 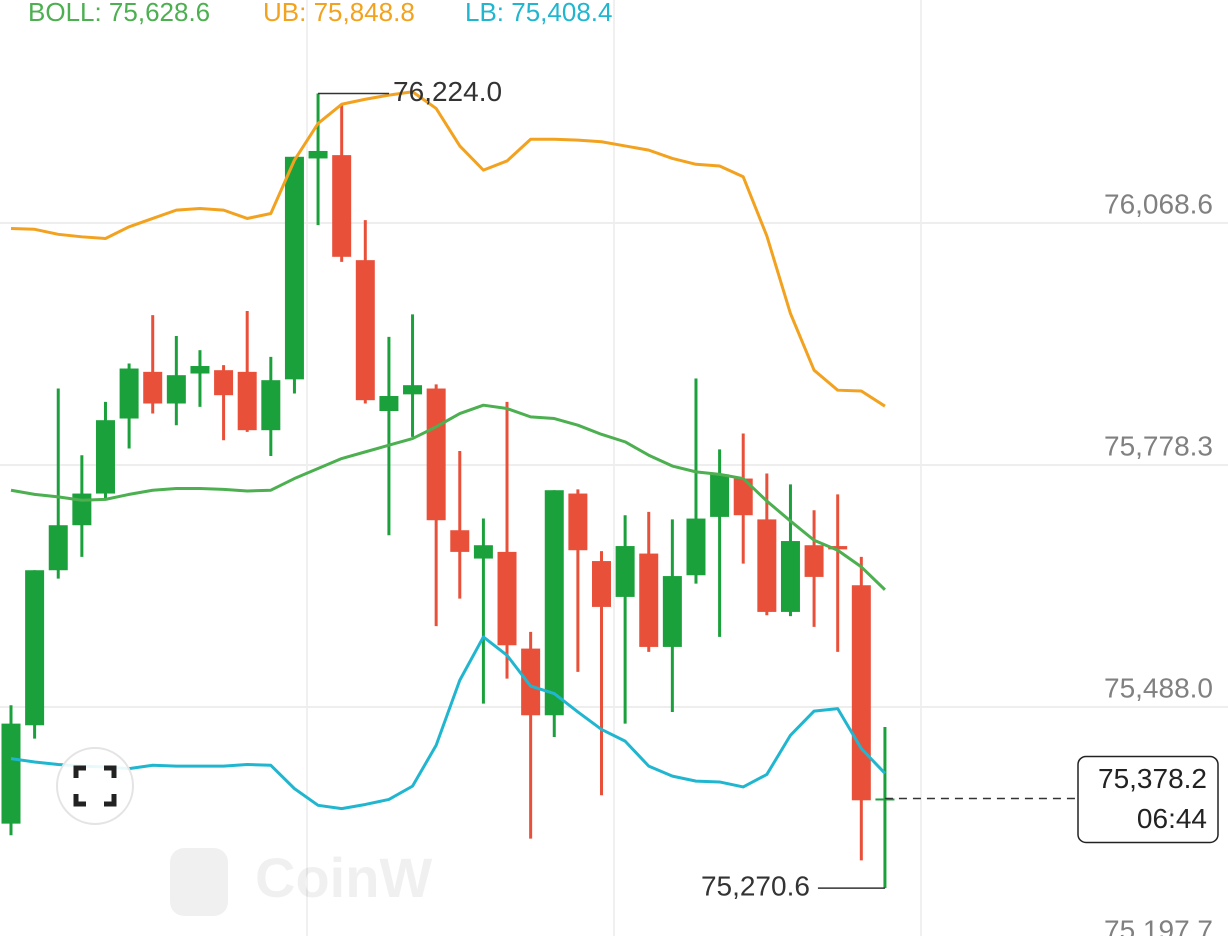 What do you see at coordinates (1148, 799) in the screenshot?
I see `current-price-box` at bounding box center [1148, 799].